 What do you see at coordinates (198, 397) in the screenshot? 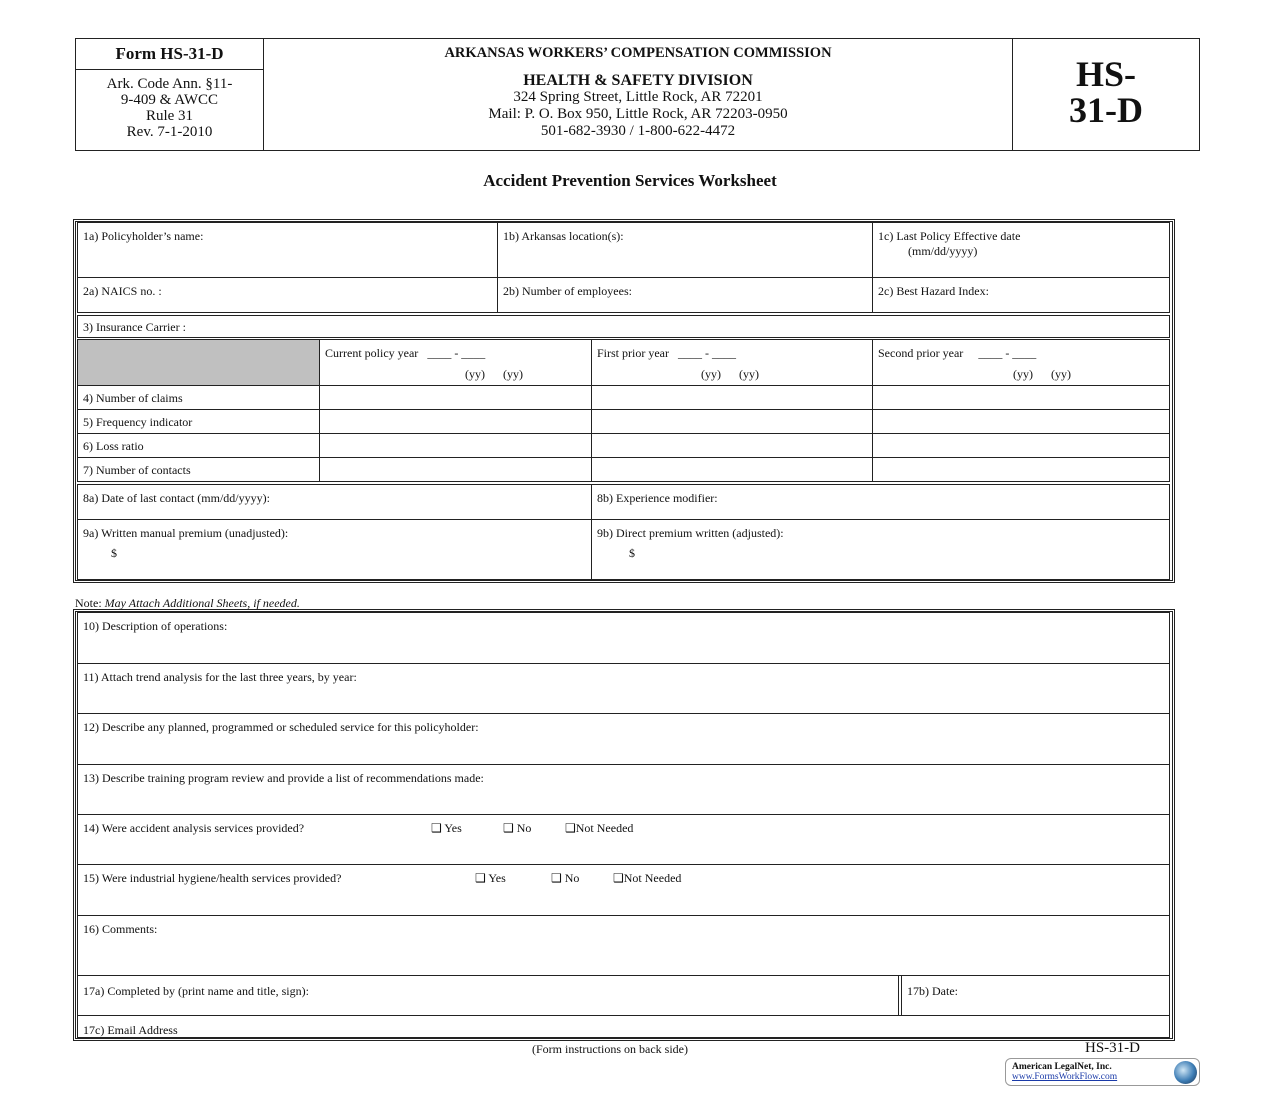
I see `row-label: 4) Number of claims` at bounding box center [198, 397].